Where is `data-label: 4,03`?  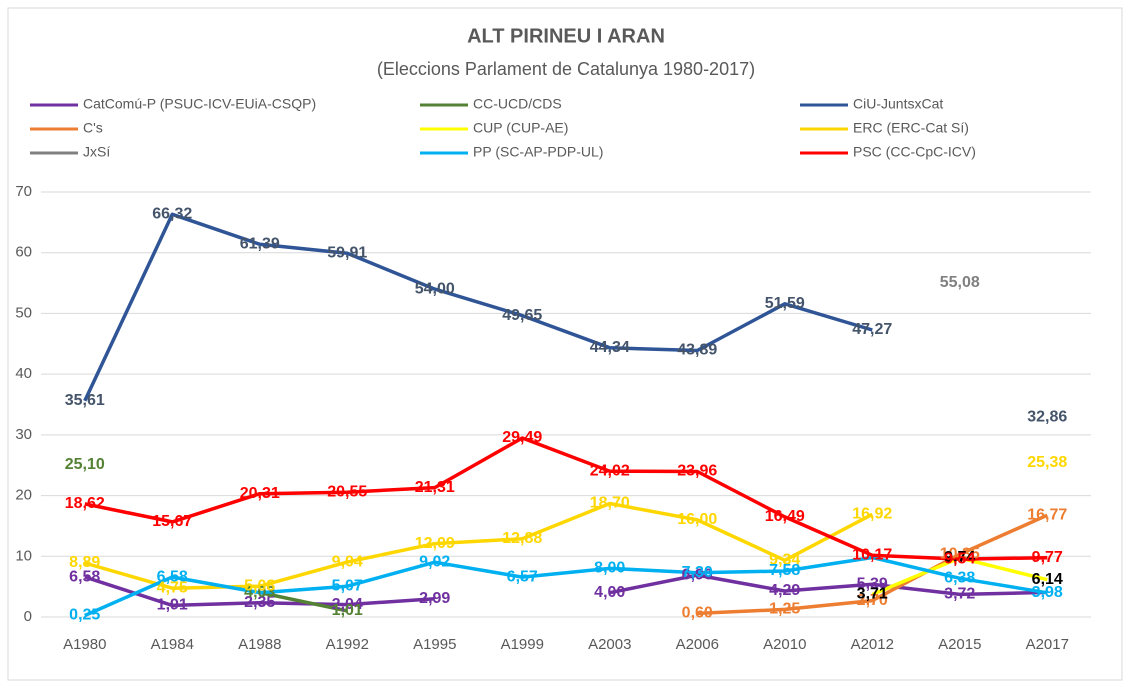 data-label: 4,03 is located at coordinates (259, 592).